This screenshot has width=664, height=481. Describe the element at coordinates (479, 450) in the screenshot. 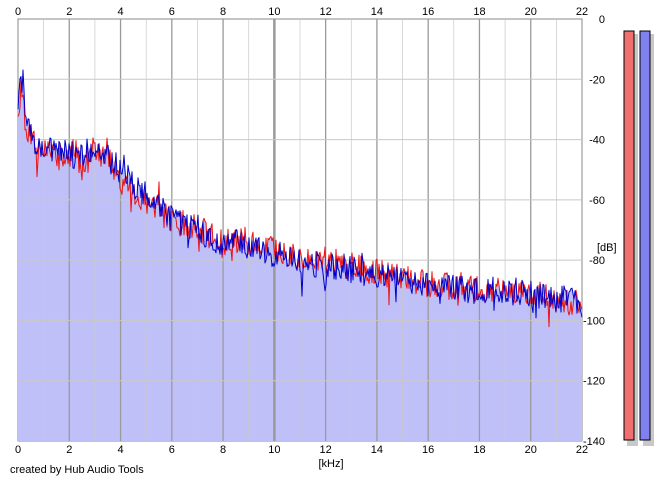

I see `x-tick-label-bottom: 18` at that location.